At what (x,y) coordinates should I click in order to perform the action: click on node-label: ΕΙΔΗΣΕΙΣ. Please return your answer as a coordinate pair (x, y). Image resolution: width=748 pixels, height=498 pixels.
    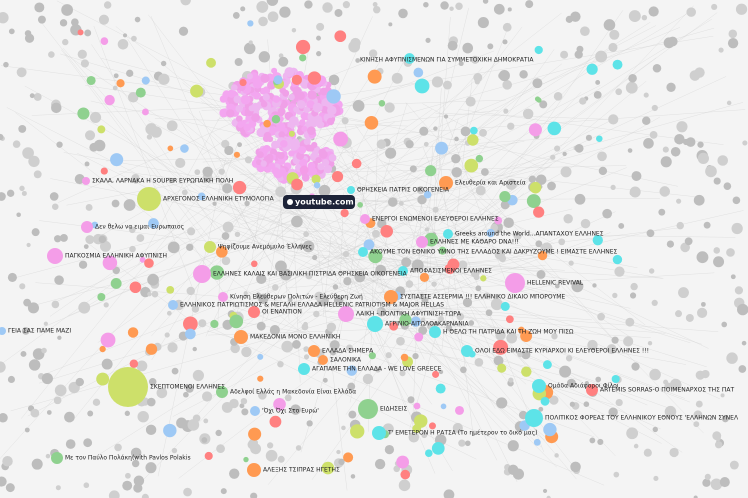
    Looking at the image, I should click on (394, 409).